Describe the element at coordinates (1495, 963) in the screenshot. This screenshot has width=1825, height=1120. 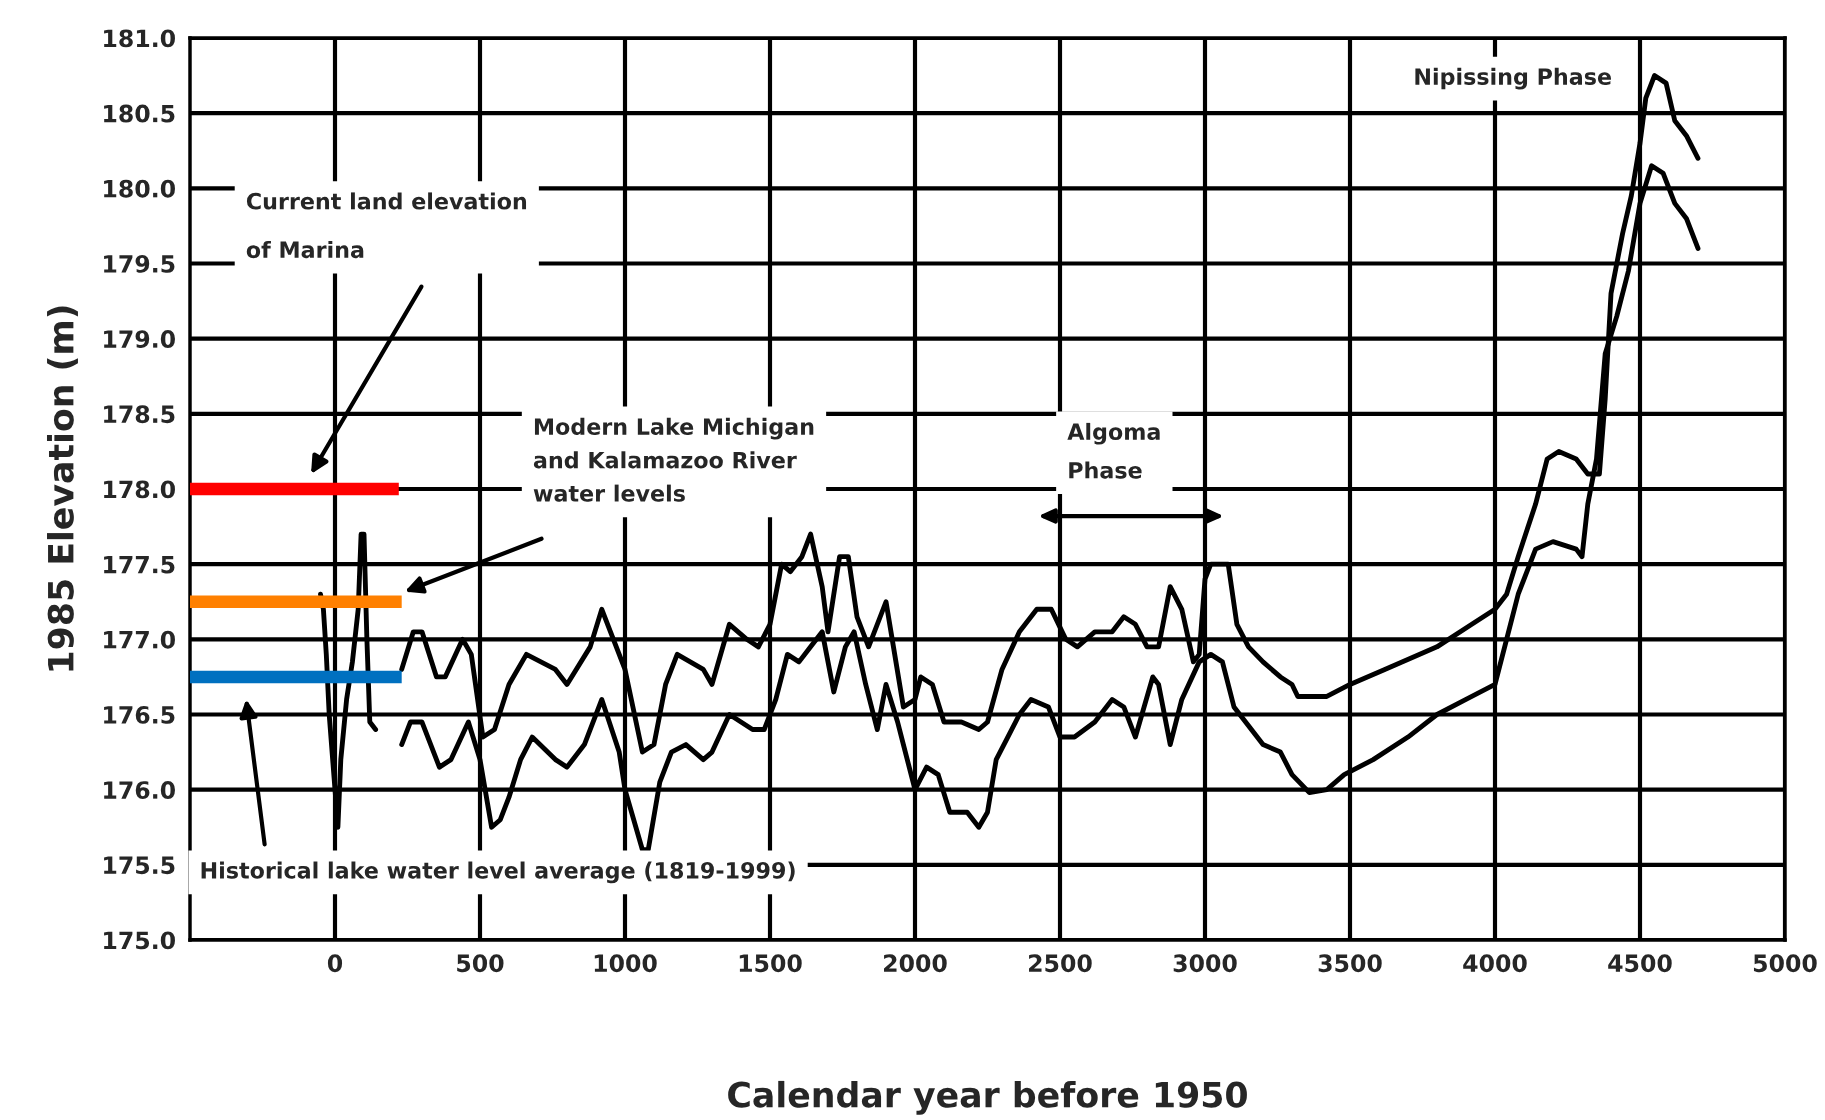
I see `x-tick-label: 4000` at that location.